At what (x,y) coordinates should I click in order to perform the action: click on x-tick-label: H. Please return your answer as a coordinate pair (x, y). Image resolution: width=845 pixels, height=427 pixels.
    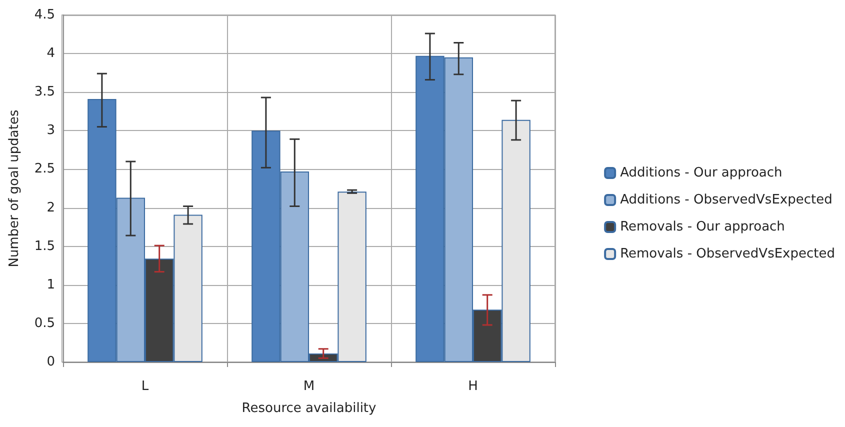
    Looking at the image, I should click on (473, 386).